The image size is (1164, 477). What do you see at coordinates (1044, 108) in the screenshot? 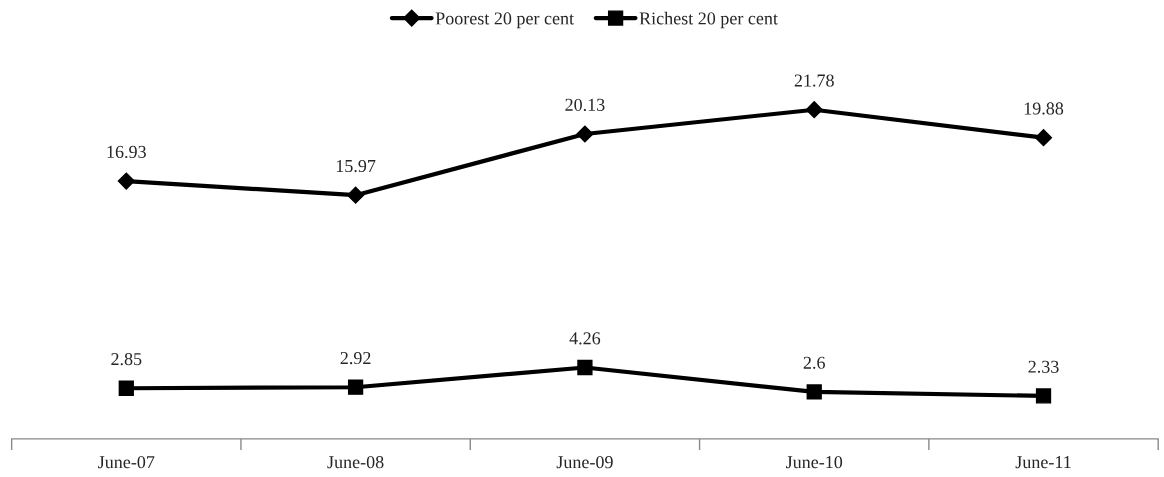
I see `data-label: 19.88` at bounding box center [1044, 108].